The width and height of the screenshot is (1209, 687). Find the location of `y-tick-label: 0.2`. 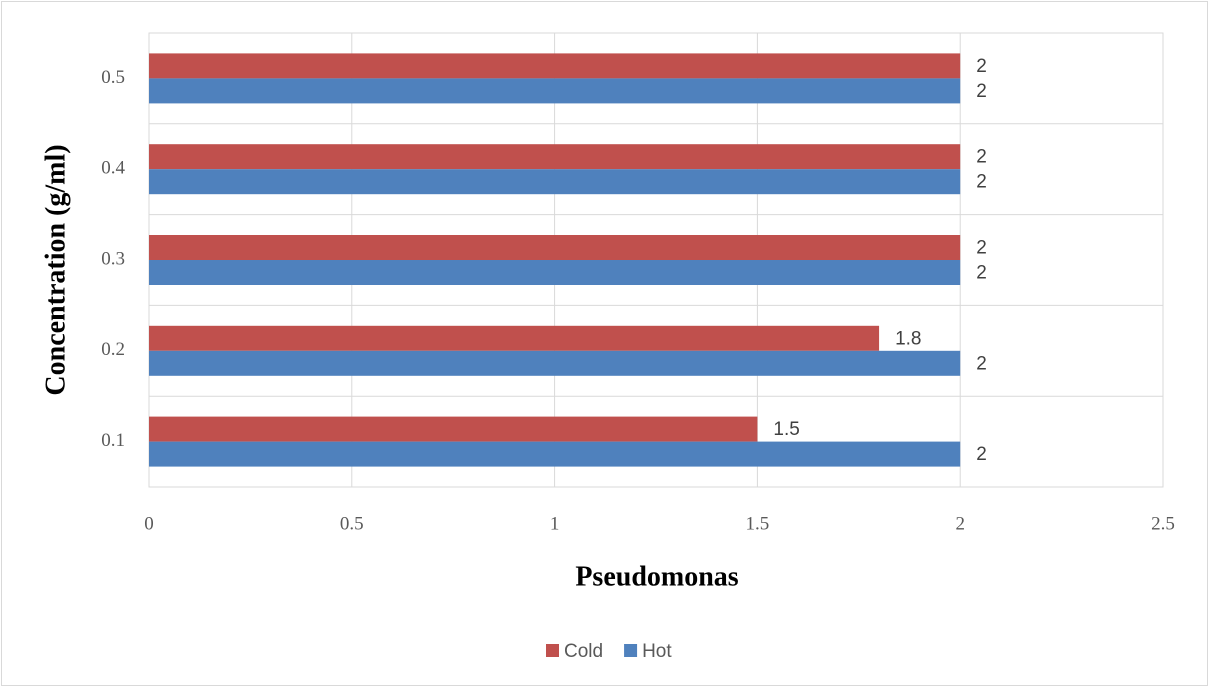

y-tick-label: 0.2 is located at coordinates (113, 349).